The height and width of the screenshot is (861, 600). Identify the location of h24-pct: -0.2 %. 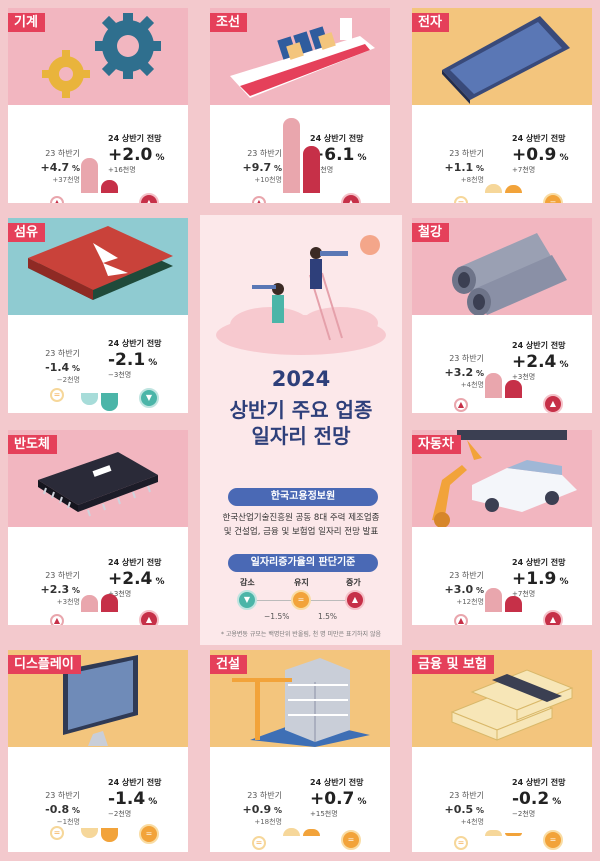
(537, 799).